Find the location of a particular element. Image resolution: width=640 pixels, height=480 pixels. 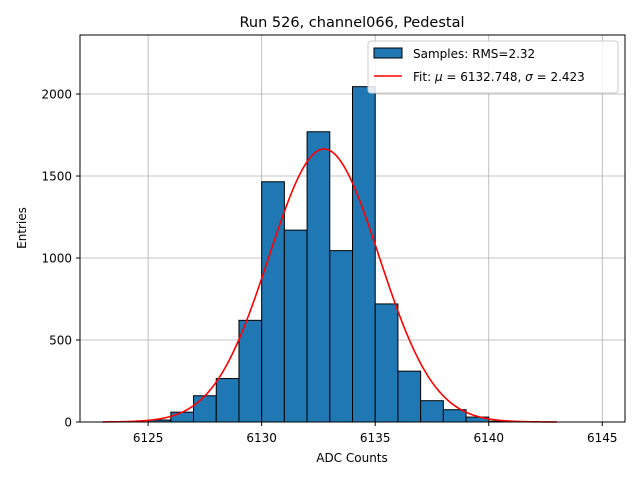

y-axis-ticks: 0 500 1000 1500 2000 is located at coordinates (60, 259).